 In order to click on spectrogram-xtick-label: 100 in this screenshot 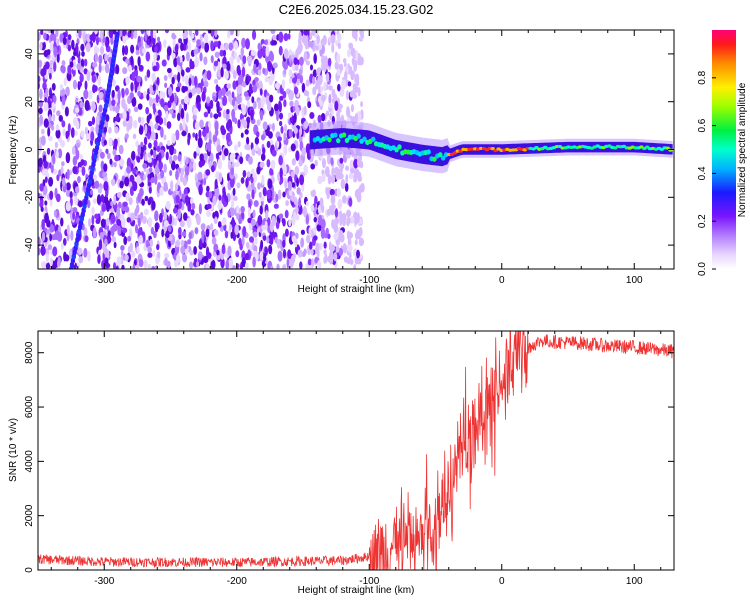, I will do `click(634, 280)`.